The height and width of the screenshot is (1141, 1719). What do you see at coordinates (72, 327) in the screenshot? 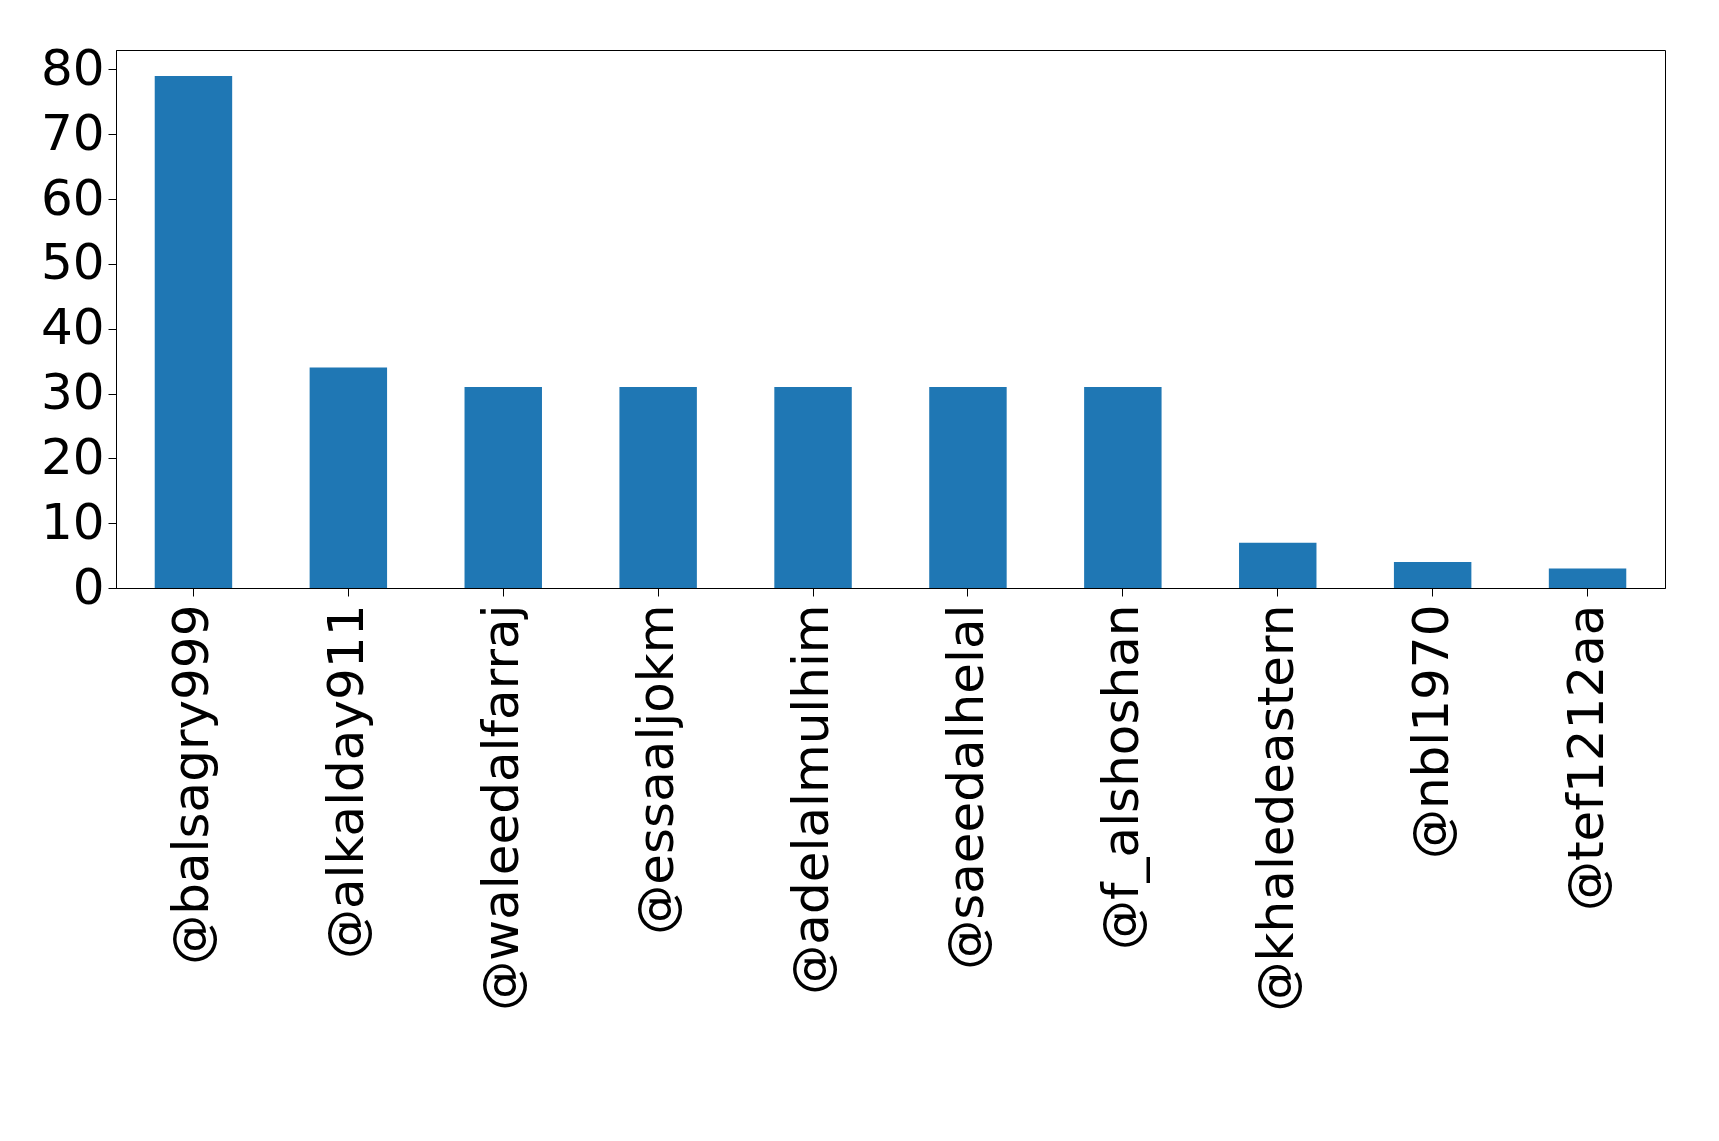
I see `y-tick-label: 40` at bounding box center [72, 327].